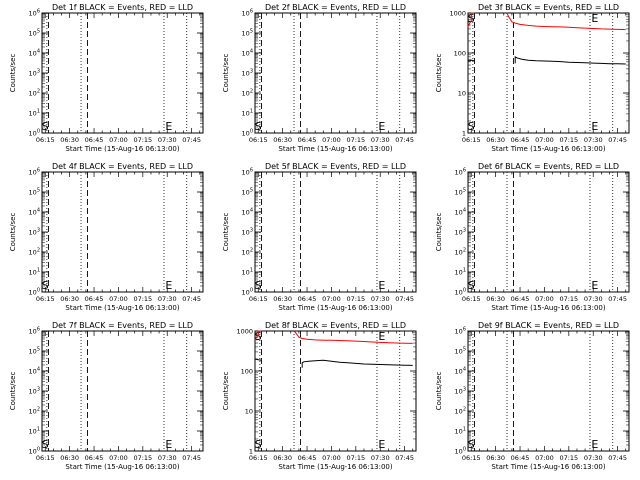 The height and width of the screenshot is (480, 640). Describe the element at coordinates (249, 412) in the screenshot. I see `y-tick-label: 10` at that location.